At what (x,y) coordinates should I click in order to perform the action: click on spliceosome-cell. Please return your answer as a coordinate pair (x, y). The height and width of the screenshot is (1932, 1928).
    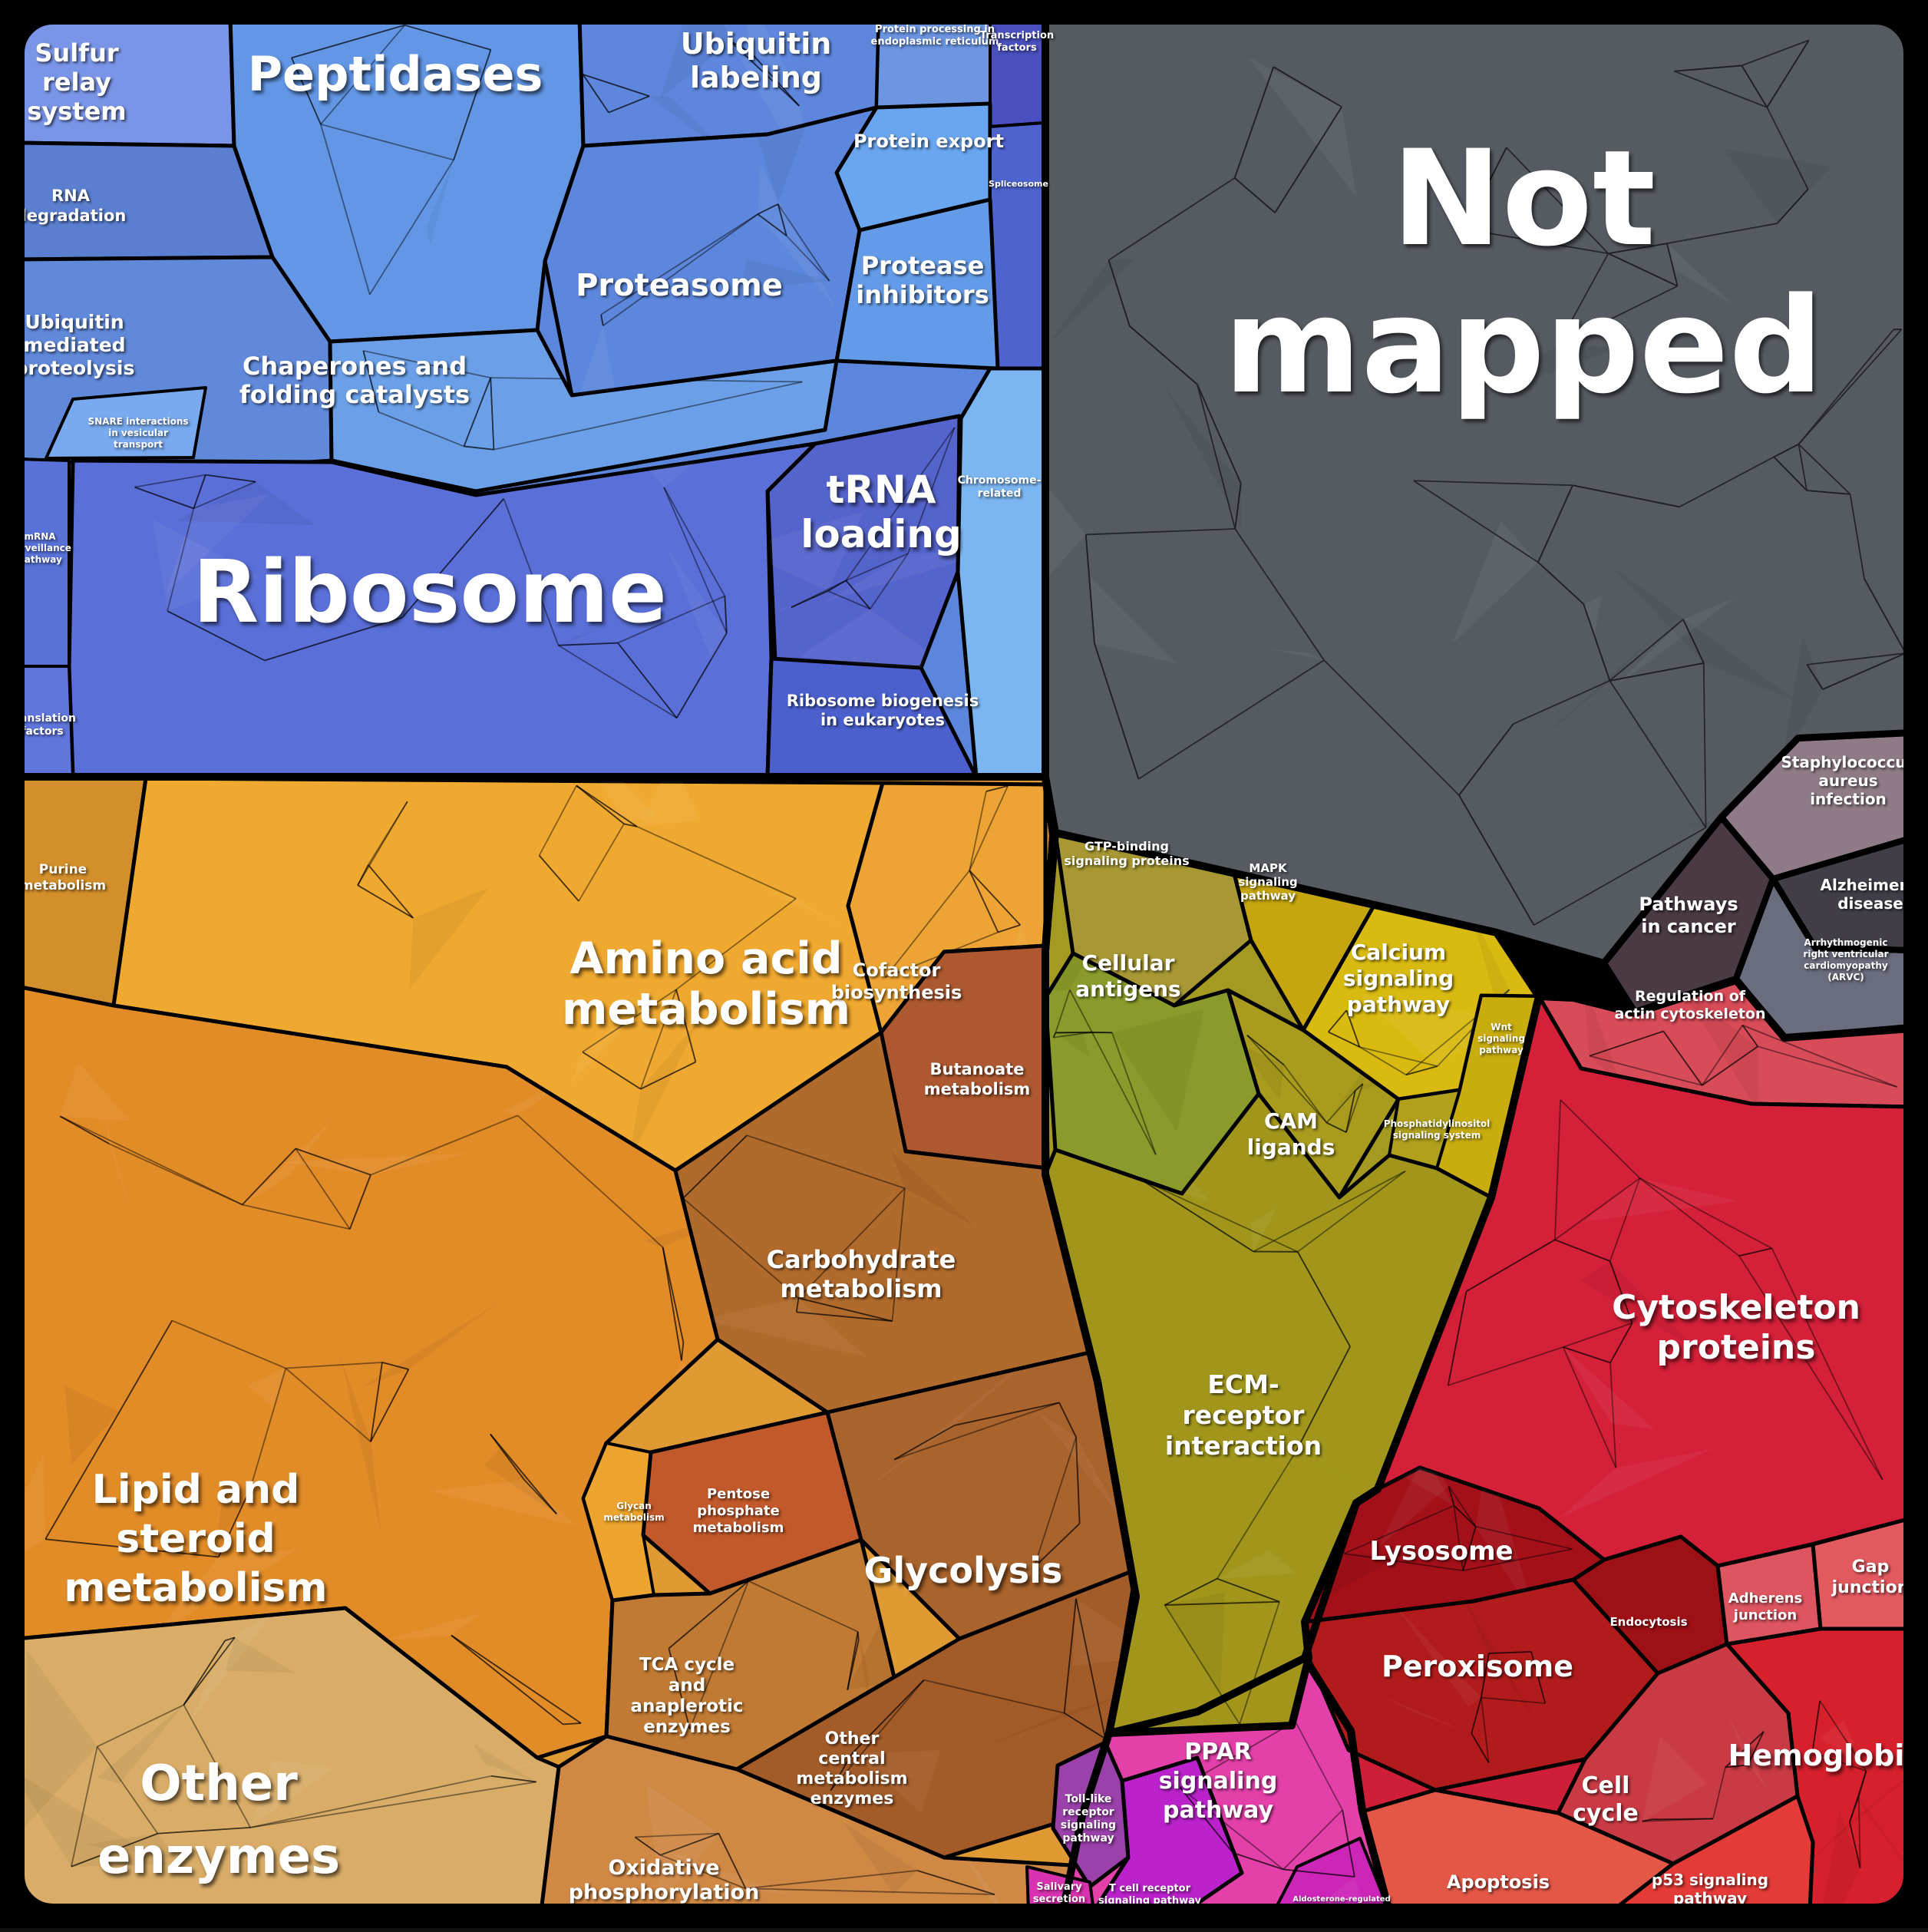
    Looking at the image, I should click on (1017, 245).